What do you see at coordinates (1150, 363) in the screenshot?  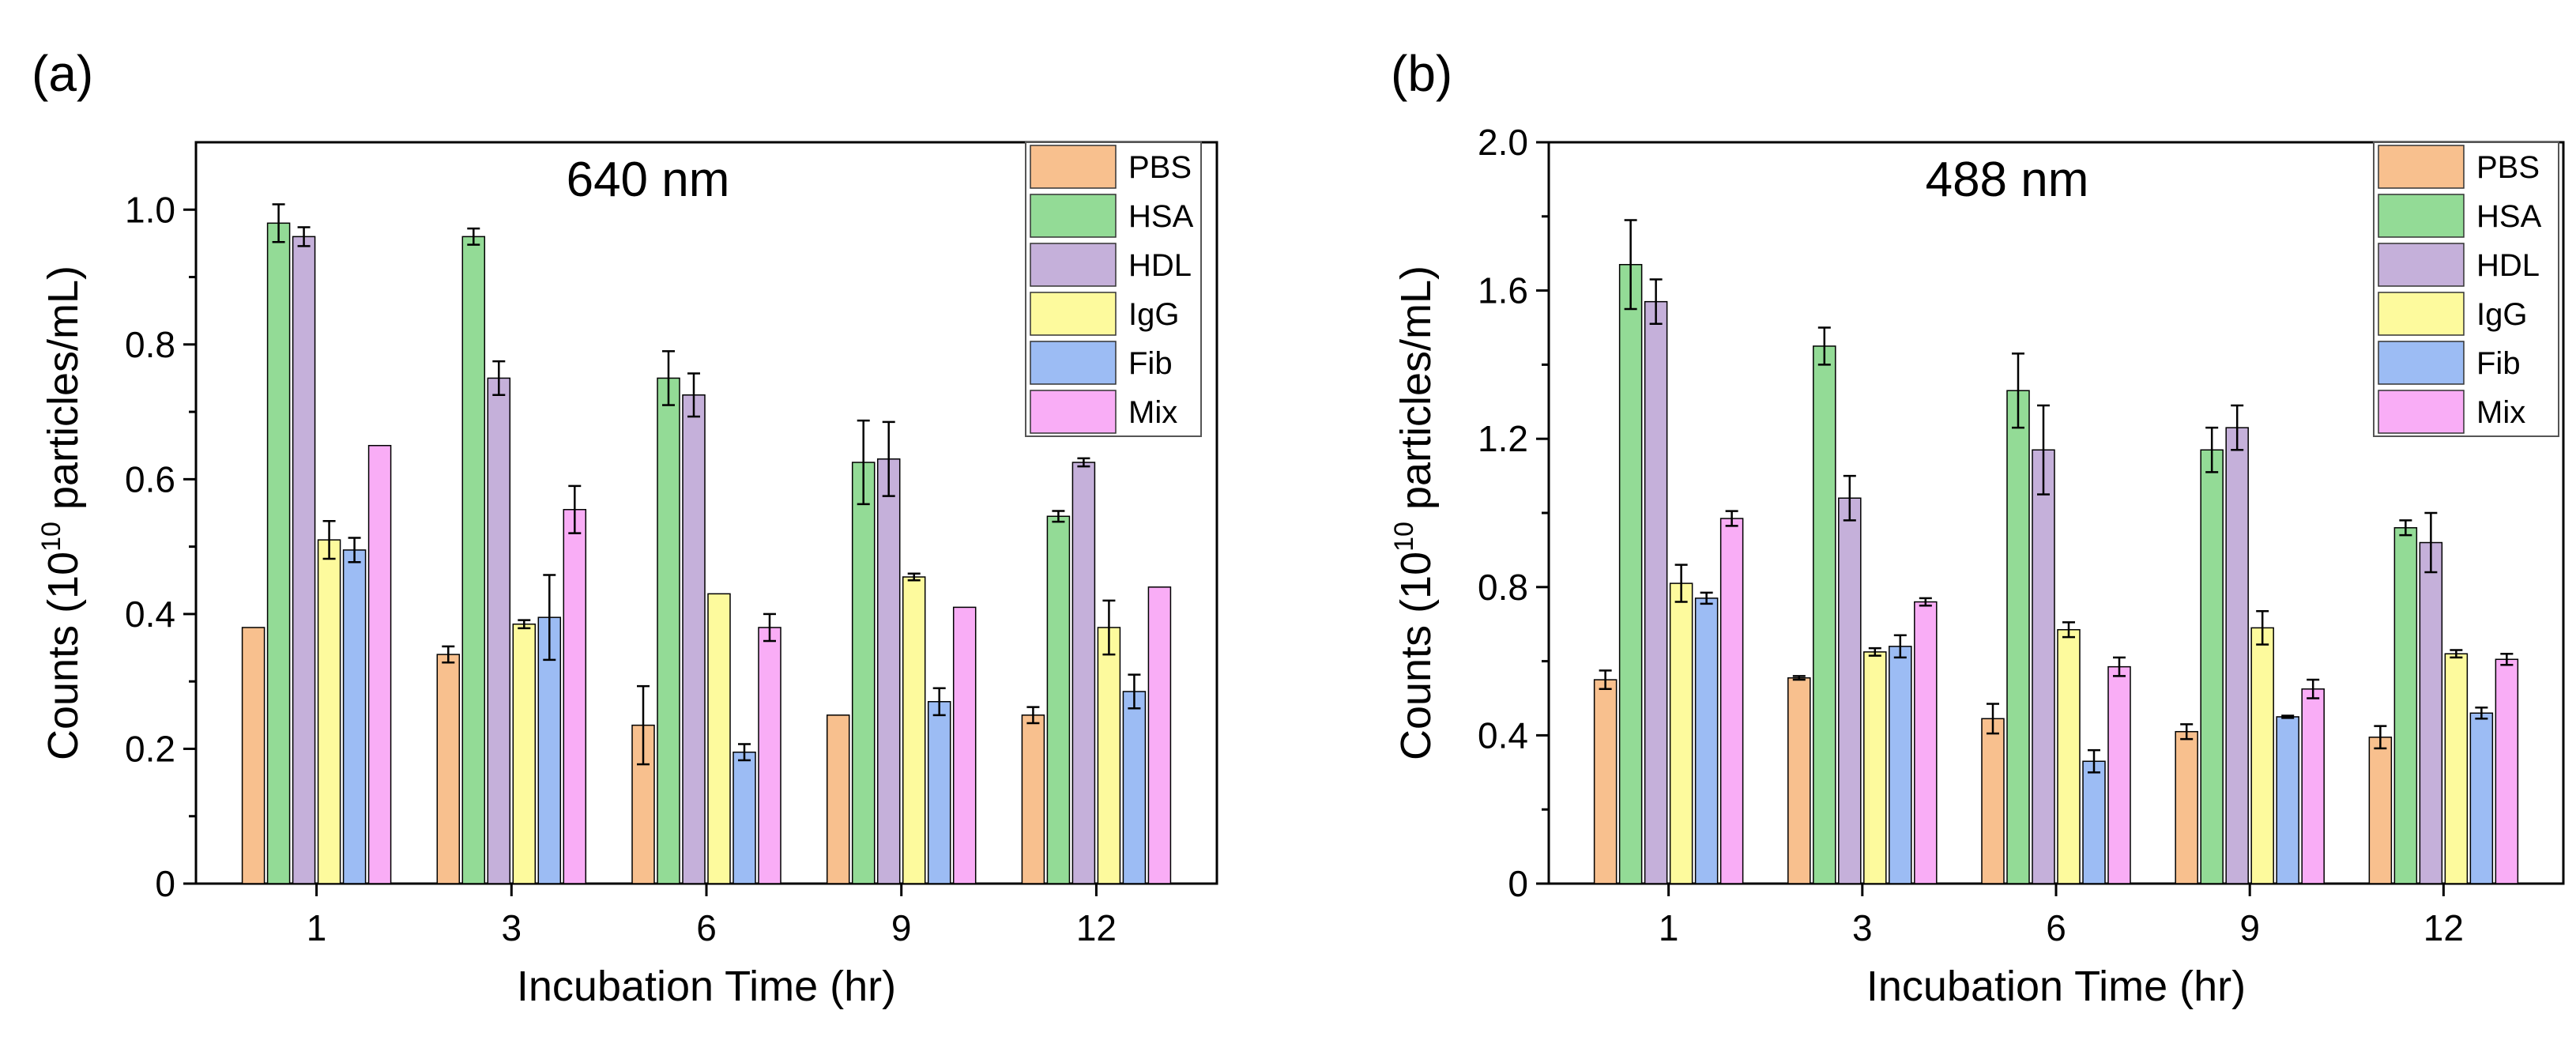 I see `legend-label-fib: Fib` at bounding box center [1150, 363].